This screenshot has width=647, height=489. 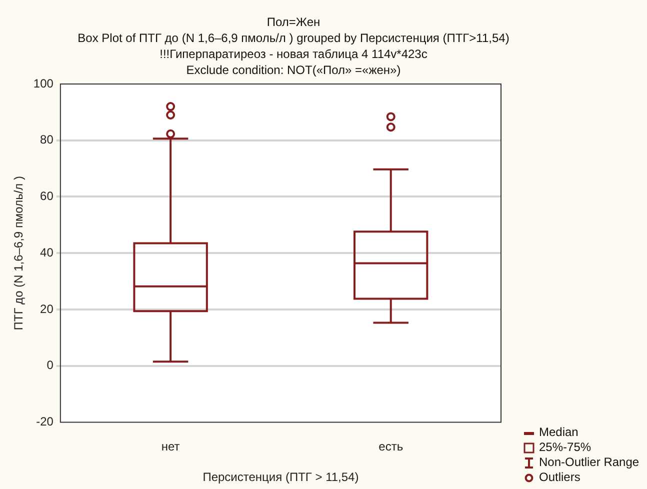 What do you see at coordinates (43, 83) in the screenshot?
I see `y-tick-label: 100` at bounding box center [43, 83].